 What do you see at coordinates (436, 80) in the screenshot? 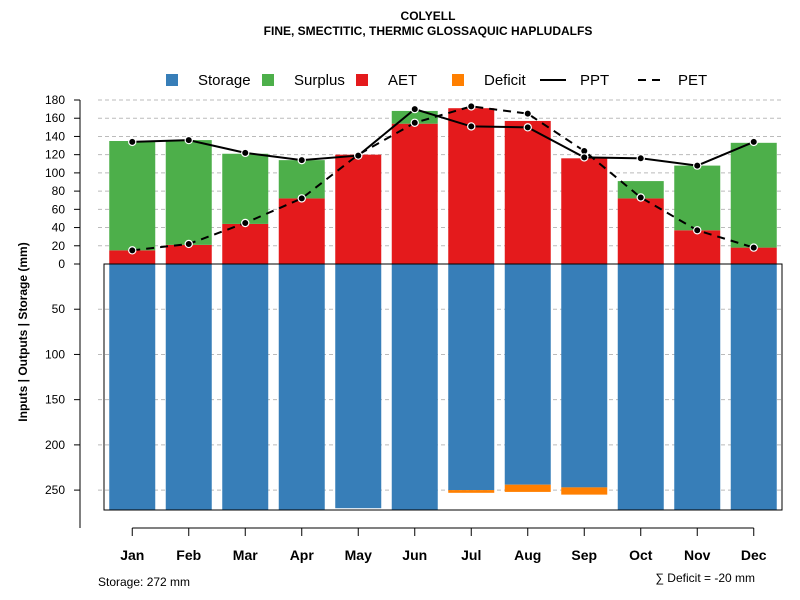
I see `legend: Storage Surplus AET Deficit PPT PET` at bounding box center [436, 80].